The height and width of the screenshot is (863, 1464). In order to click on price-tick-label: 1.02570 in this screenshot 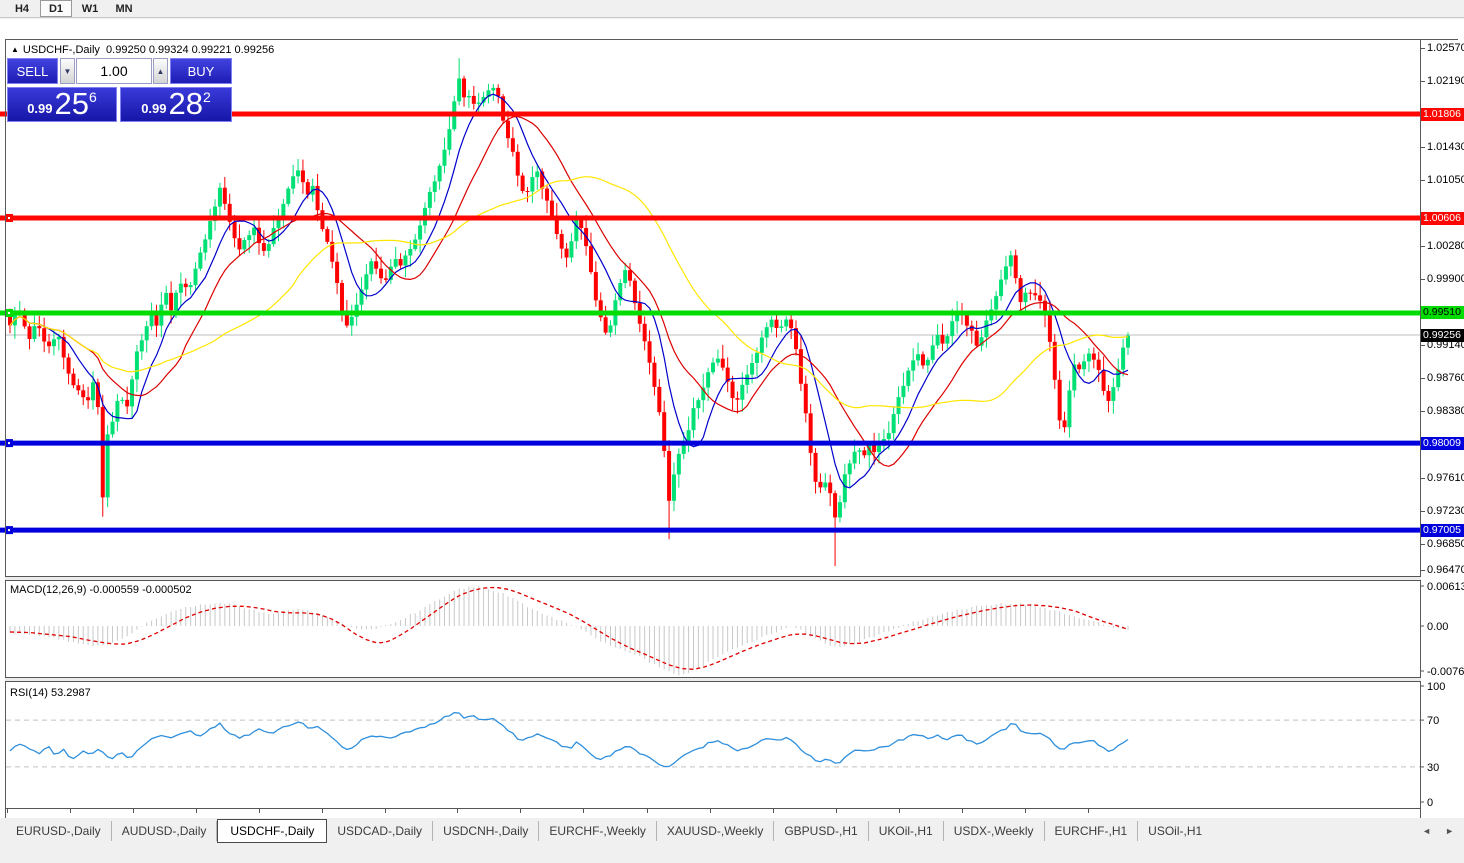, I will do `click(1445, 47)`.